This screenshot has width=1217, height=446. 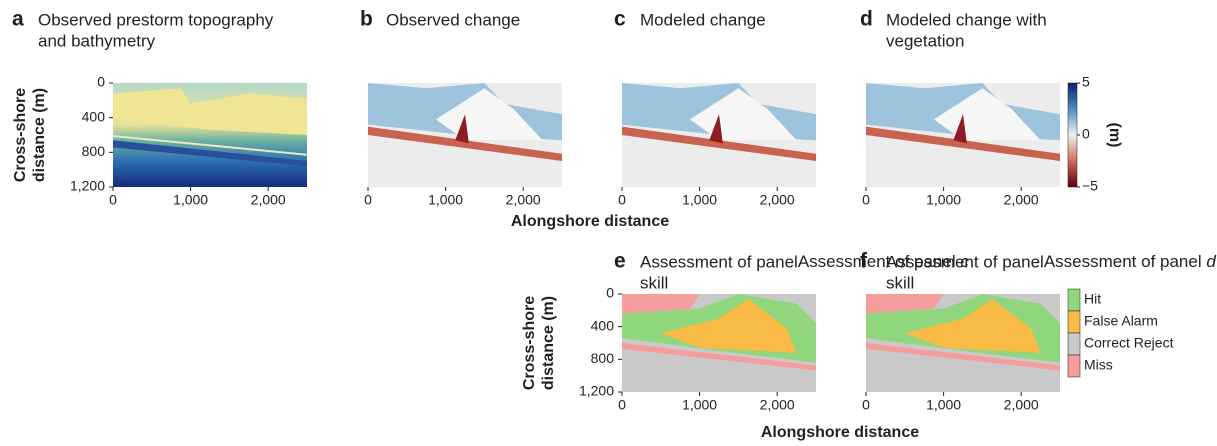 What do you see at coordinates (1114, 135) in the screenshot?
I see `colorbar-label: (m)` at bounding box center [1114, 135].